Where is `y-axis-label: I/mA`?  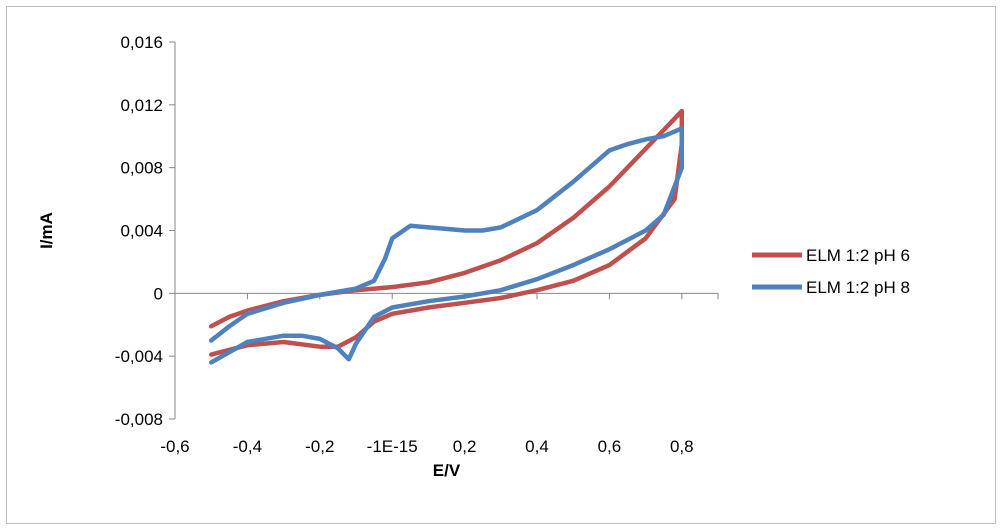
y-axis-label: I/mA is located at coordinates (46, 230).